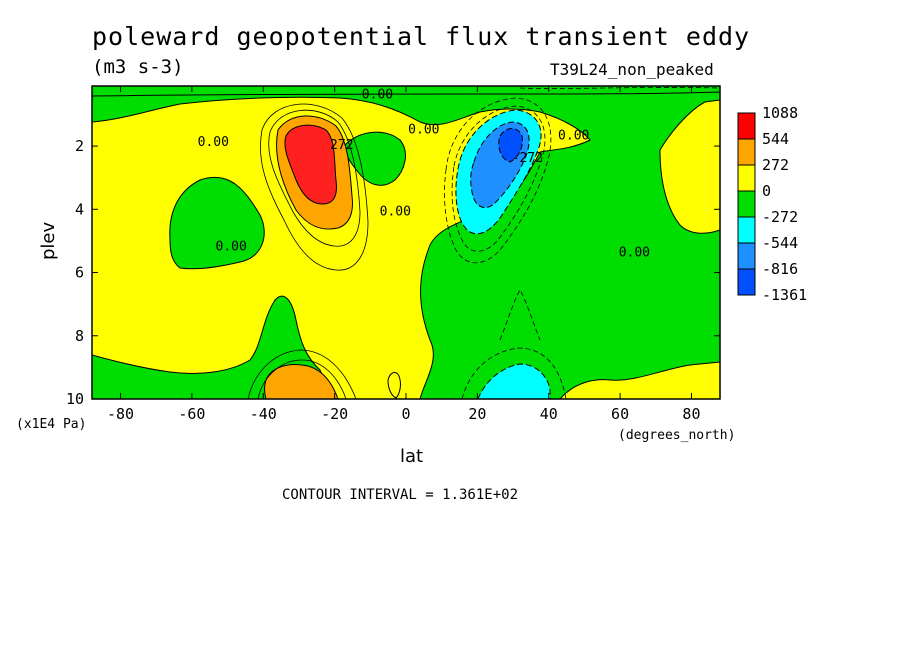 The height and width of the screenshot is (654, 904). What do you see at coordinates (48, 240) in the screenshot?
I see `y-axis-label: plev` at bounding box center [48, 240].